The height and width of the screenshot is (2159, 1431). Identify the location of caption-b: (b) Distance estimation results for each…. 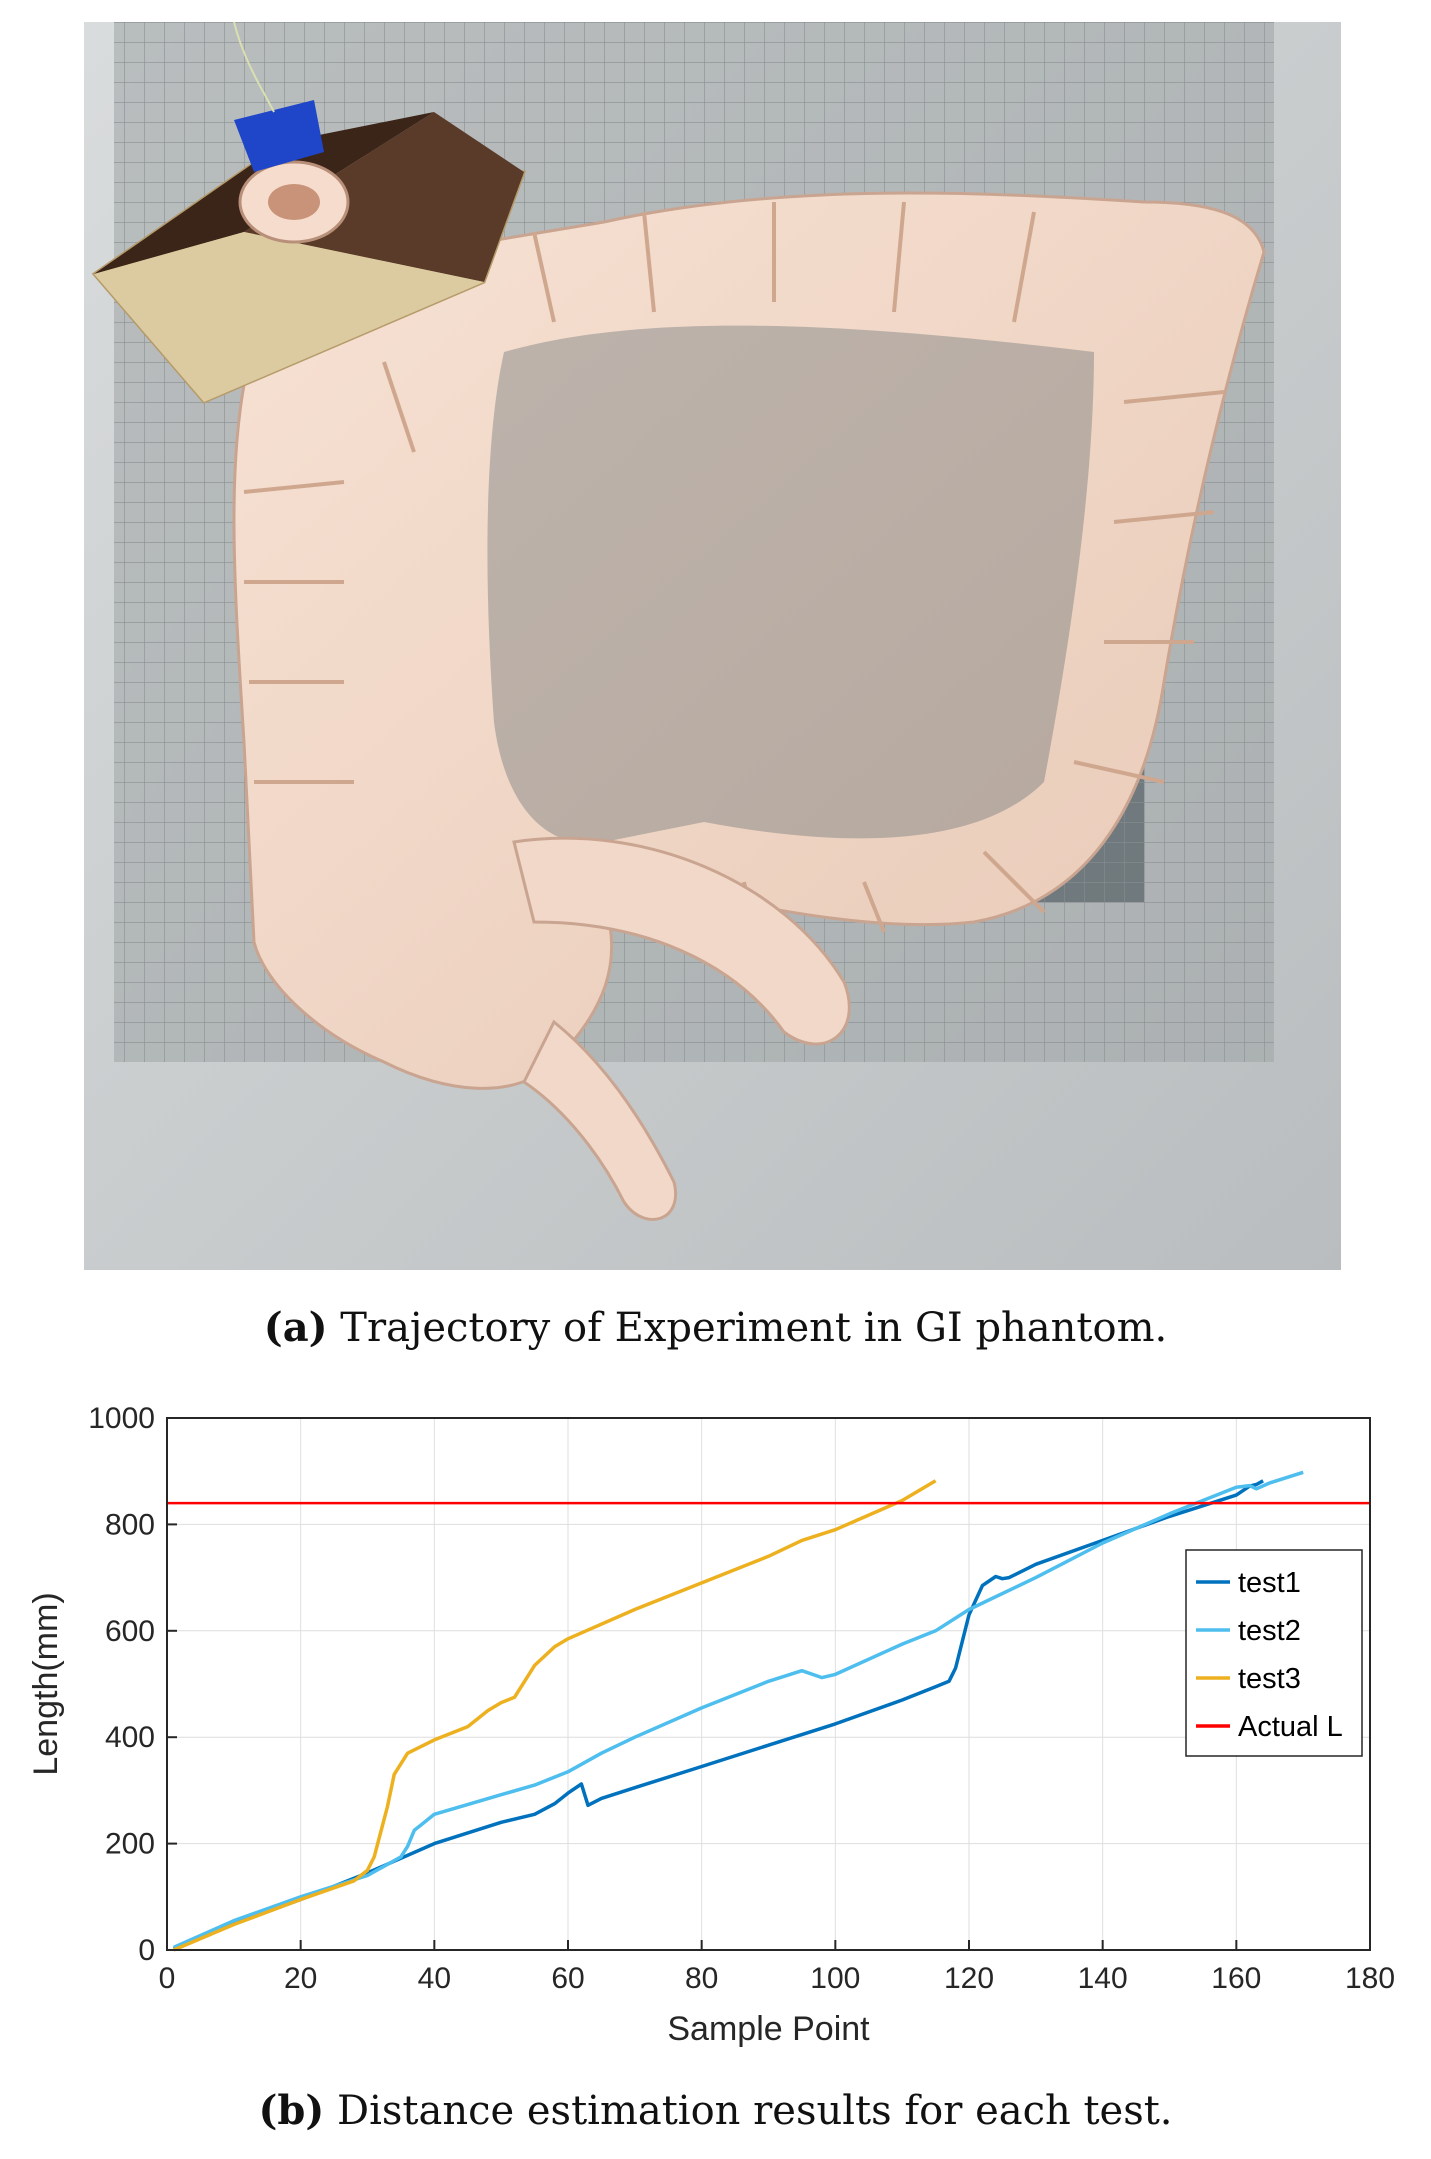
(715, 2110).